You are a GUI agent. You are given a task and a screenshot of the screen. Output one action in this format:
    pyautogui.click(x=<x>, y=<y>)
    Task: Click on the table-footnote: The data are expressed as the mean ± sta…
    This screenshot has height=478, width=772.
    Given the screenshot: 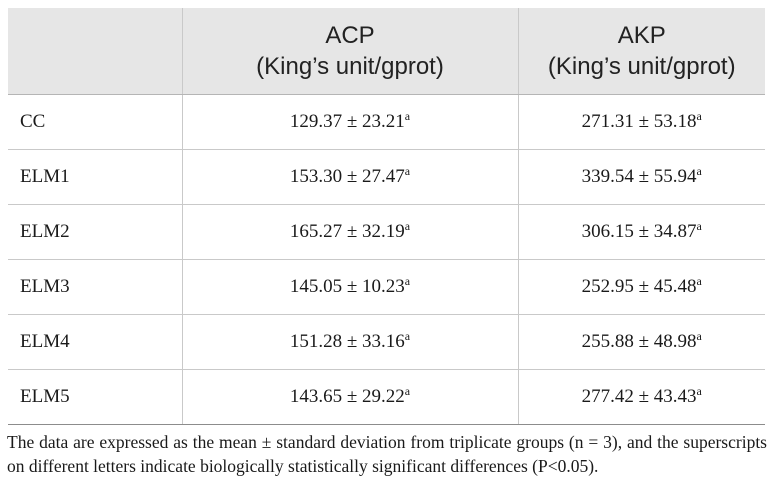 What is the action you would take?
    pyautogui.click(x=387, y=453)
    